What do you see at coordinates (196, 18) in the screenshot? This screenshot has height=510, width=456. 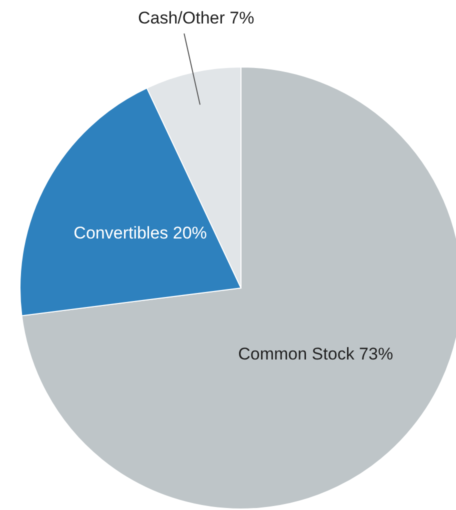 I see `slice-label: Cash/Other 7%` at bounding box center [196, 18].